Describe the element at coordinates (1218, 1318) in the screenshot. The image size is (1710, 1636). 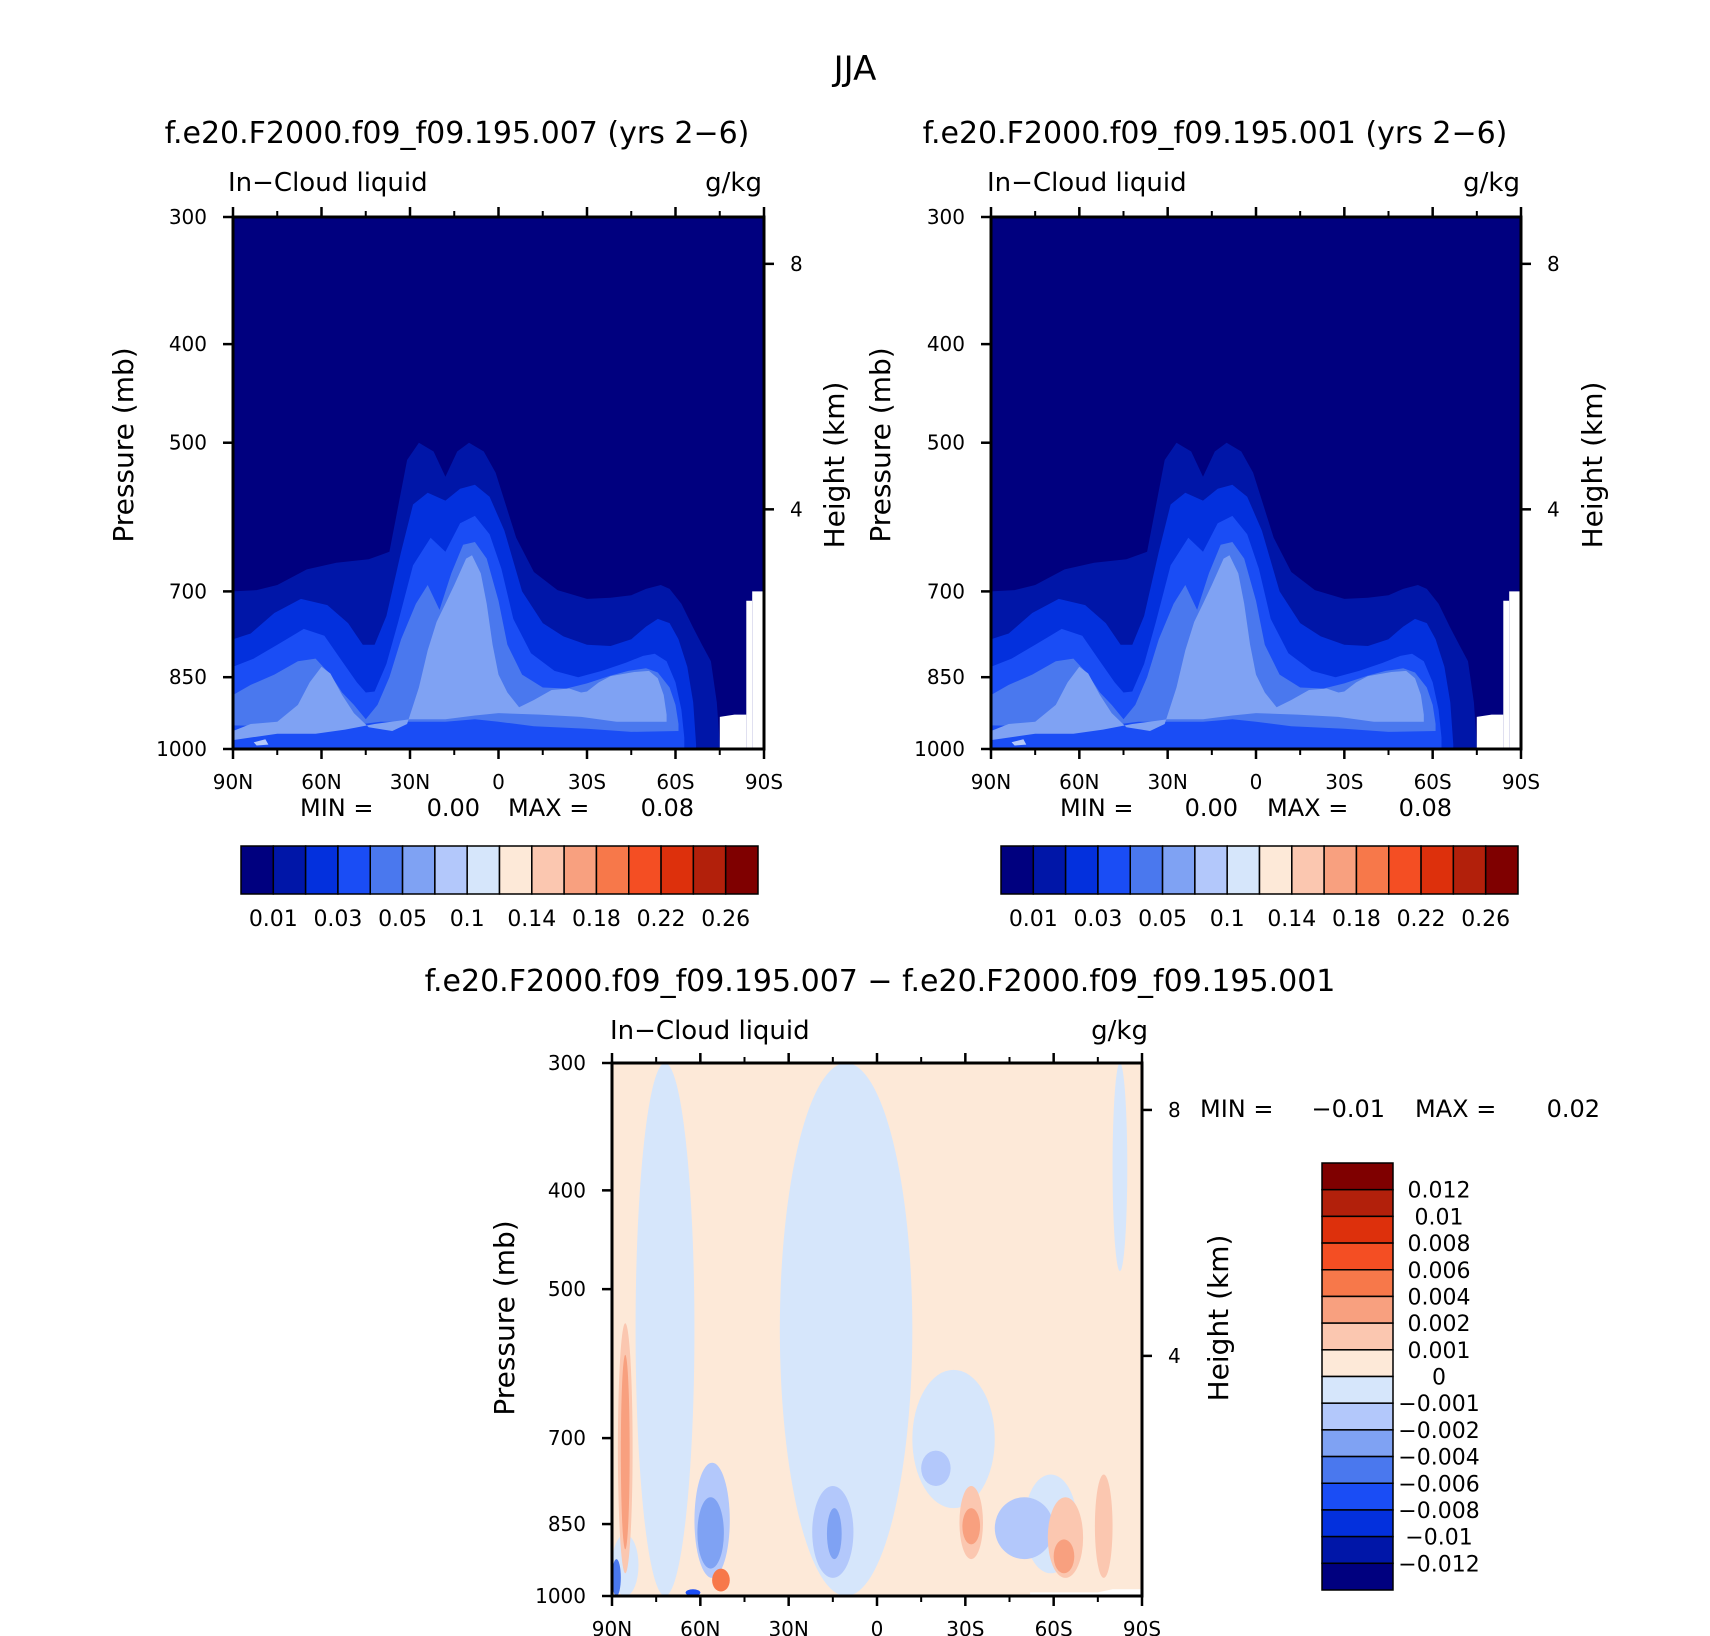
I see `panel-3-ylabel-right: Height (km)` at that location.